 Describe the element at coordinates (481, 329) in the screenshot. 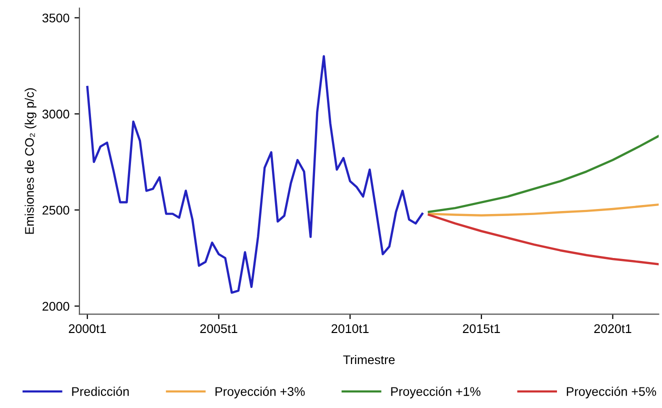

I see `x-tick-label: 2015t1` at that location.